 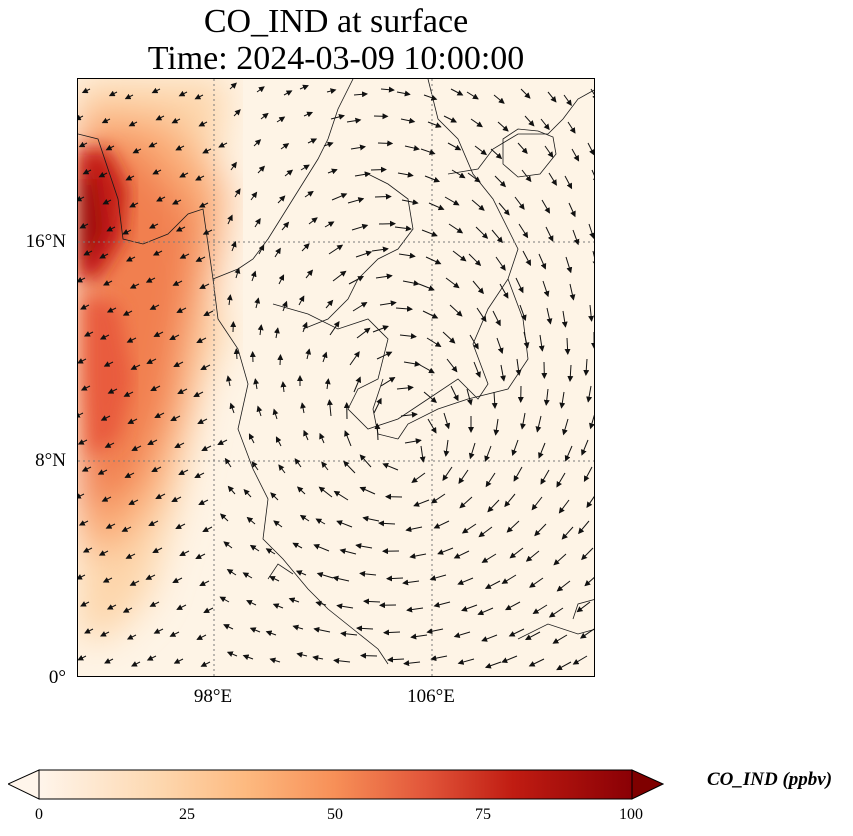 I want to click on lat-tick-16n: 16°N, so click(x=45, y=241).